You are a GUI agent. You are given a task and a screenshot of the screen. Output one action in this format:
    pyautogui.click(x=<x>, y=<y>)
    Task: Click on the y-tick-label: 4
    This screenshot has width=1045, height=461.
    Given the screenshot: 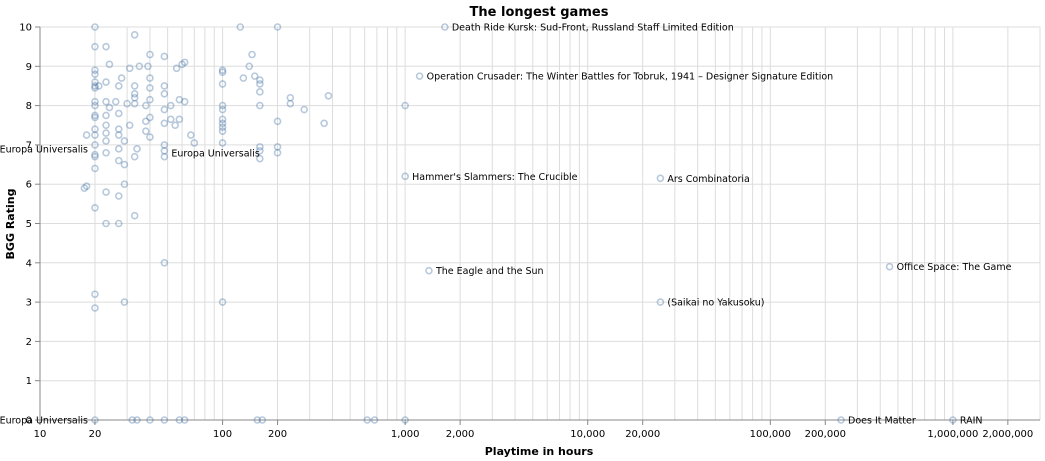 What is the action you would take?
    pyautogui.click(x=29, y=263)
    